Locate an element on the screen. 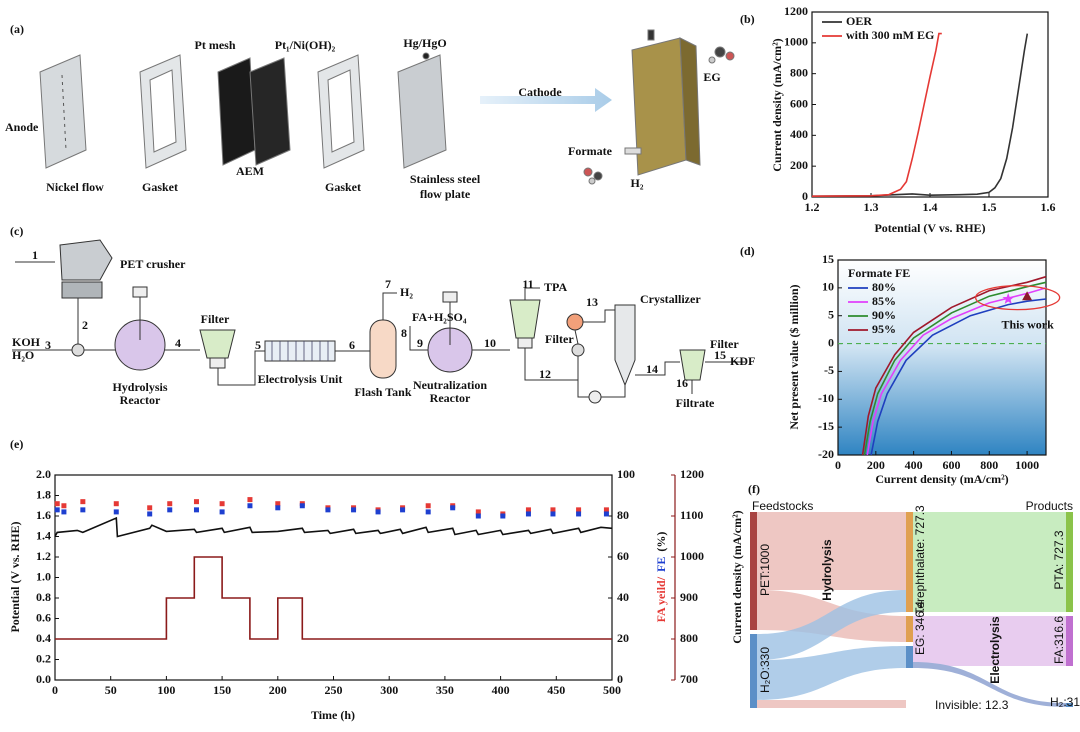 The image size is (1080, 732). stream-number: 15 is located at coordinates (720, 355).